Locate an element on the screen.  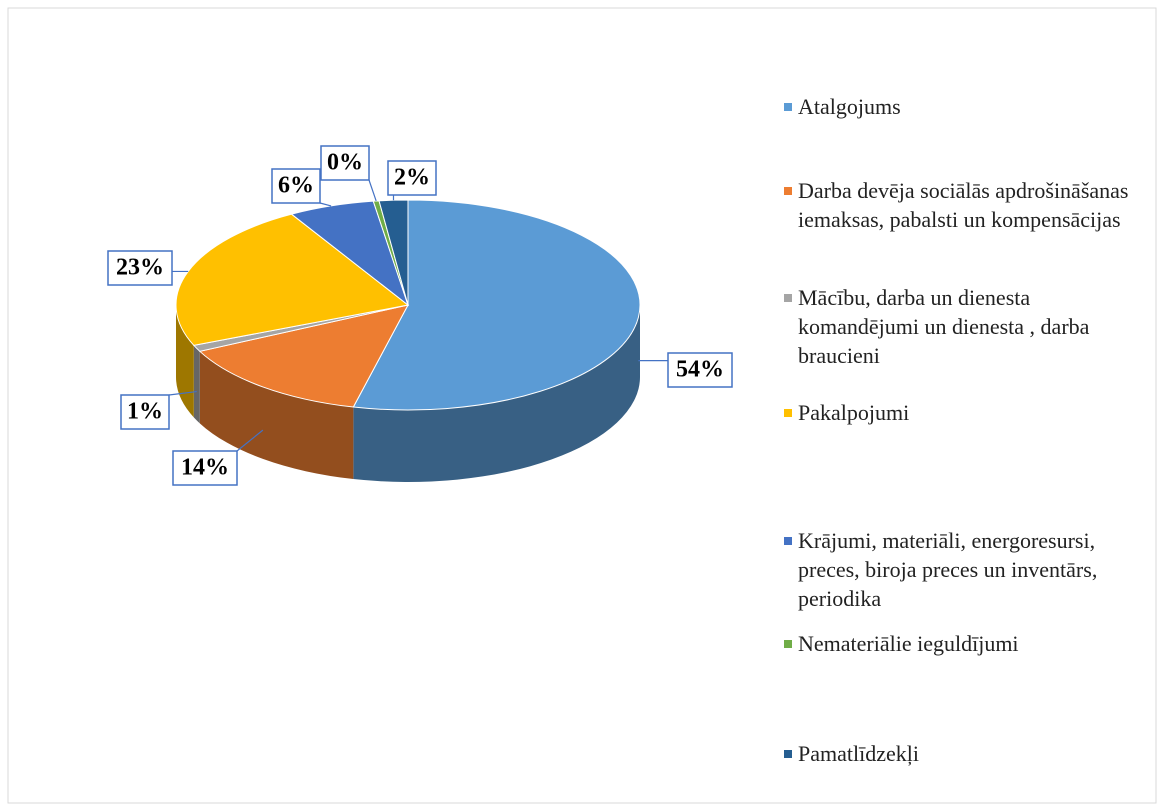
legend-label: Pakalpojumi is located at coordinates (854, 412).